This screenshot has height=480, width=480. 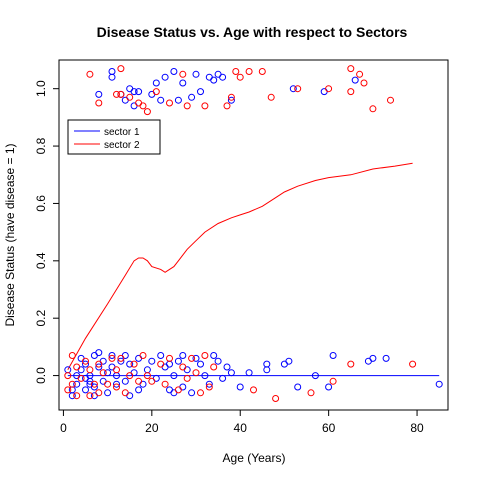 What do you see at coordinates (41, 145) in the screenshot?
I see `y-tick-label: 0.8` at bounding box center [41, 145].